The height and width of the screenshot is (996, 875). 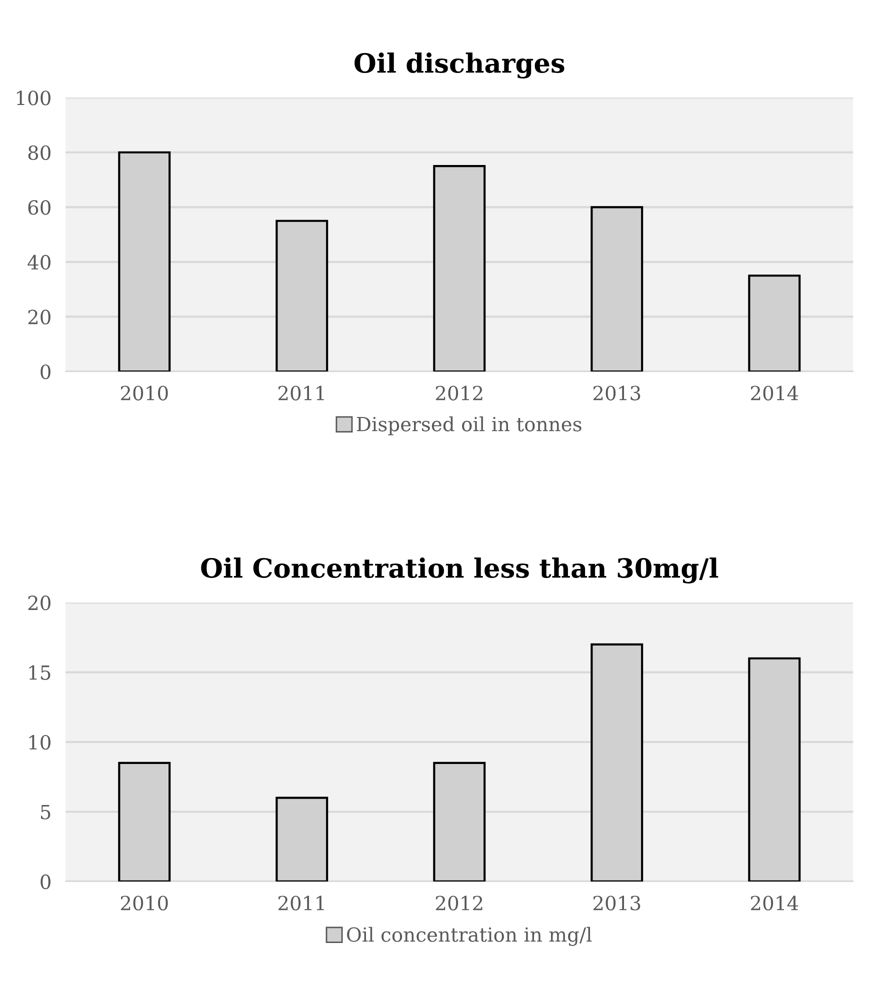 I want to click on y-tick-label: 5, so click(x=45, y=812).